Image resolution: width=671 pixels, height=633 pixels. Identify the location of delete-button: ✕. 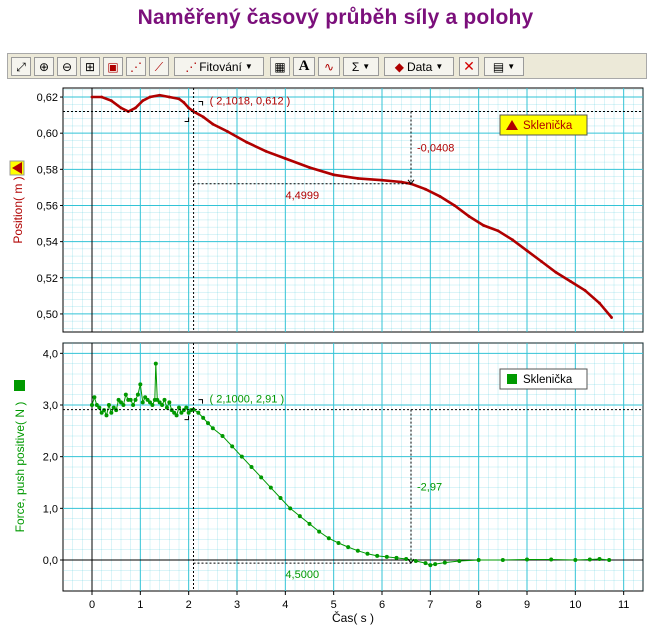
(469, 66).